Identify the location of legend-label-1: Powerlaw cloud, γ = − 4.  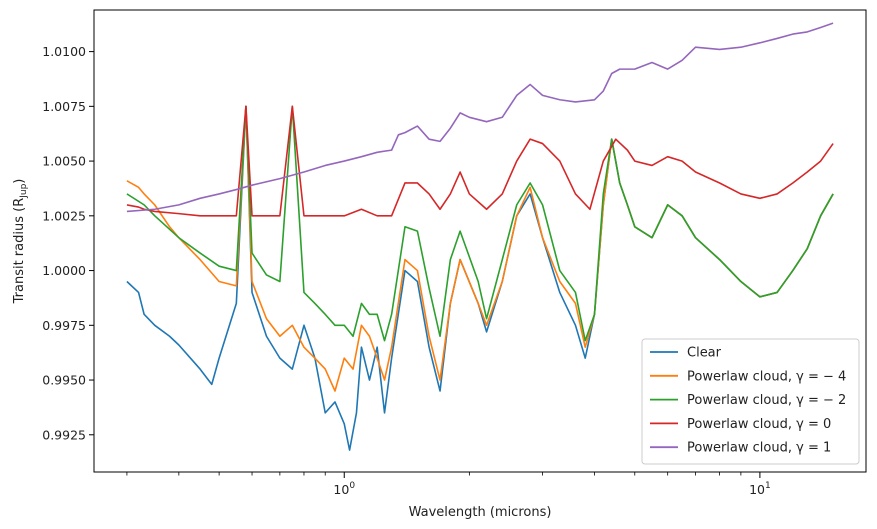
(766, 376).